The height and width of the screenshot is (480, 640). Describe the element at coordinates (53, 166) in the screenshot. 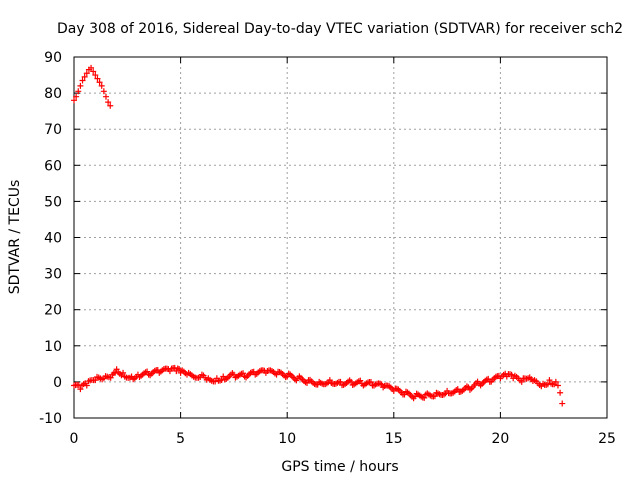

I see `y-tick-label: 60` at that location.